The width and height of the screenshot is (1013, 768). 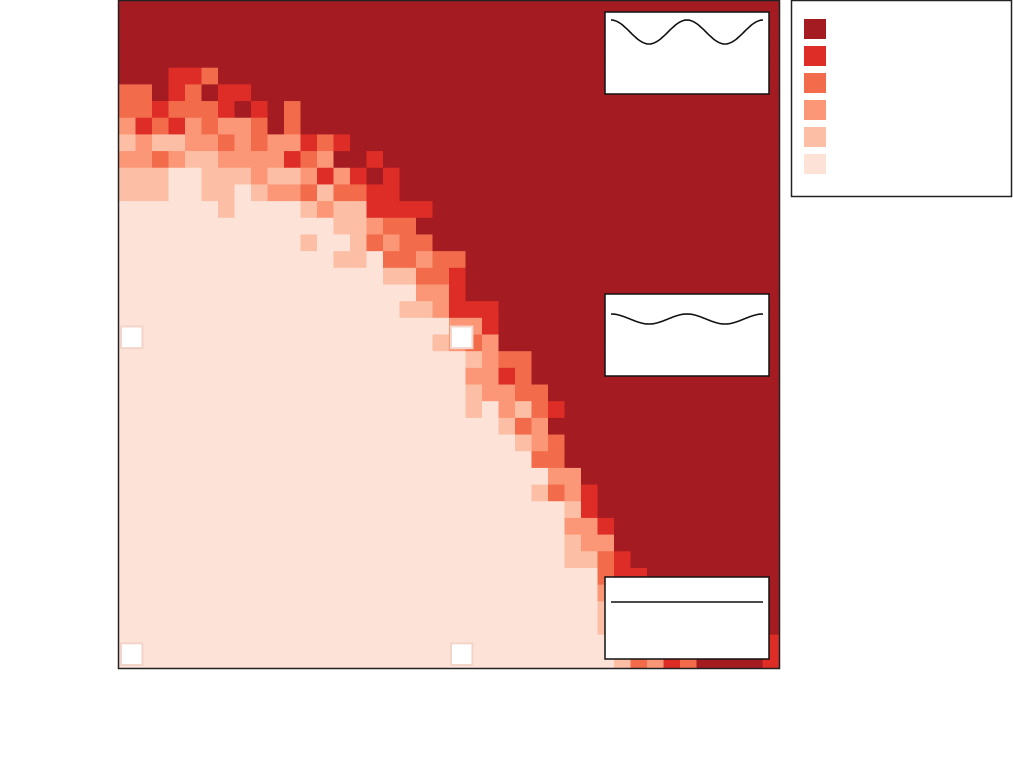 What do you see at coordinates (687, 618) in the screenshot?
I see `inset-box` at bounding box center [687, 618].